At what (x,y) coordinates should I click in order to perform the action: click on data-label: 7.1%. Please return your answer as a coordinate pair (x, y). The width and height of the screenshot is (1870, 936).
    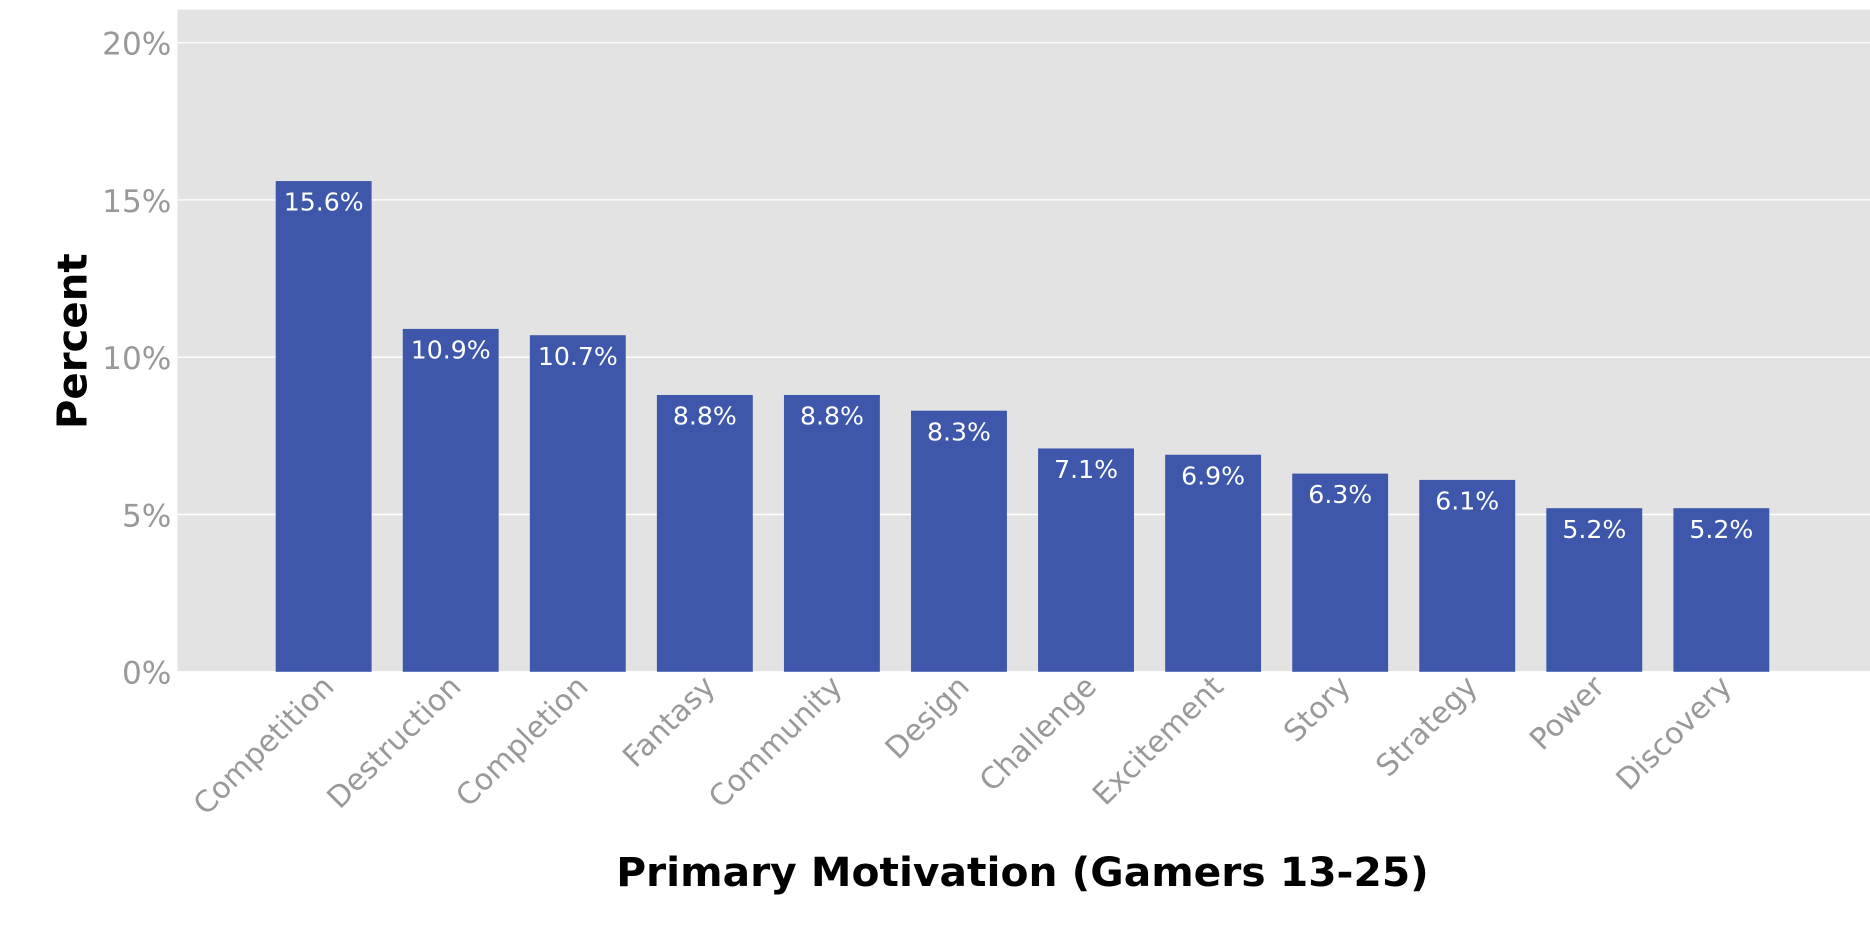
    Looking at the image, I should click on (1086, 469).